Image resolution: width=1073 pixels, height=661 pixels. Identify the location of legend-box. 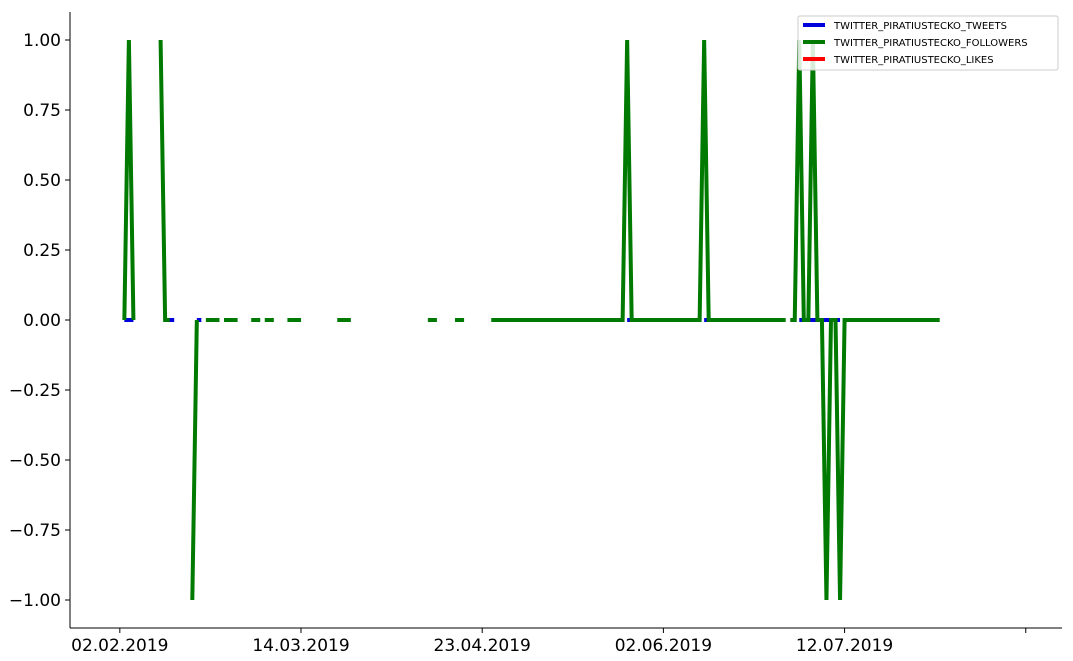
(928, 43).